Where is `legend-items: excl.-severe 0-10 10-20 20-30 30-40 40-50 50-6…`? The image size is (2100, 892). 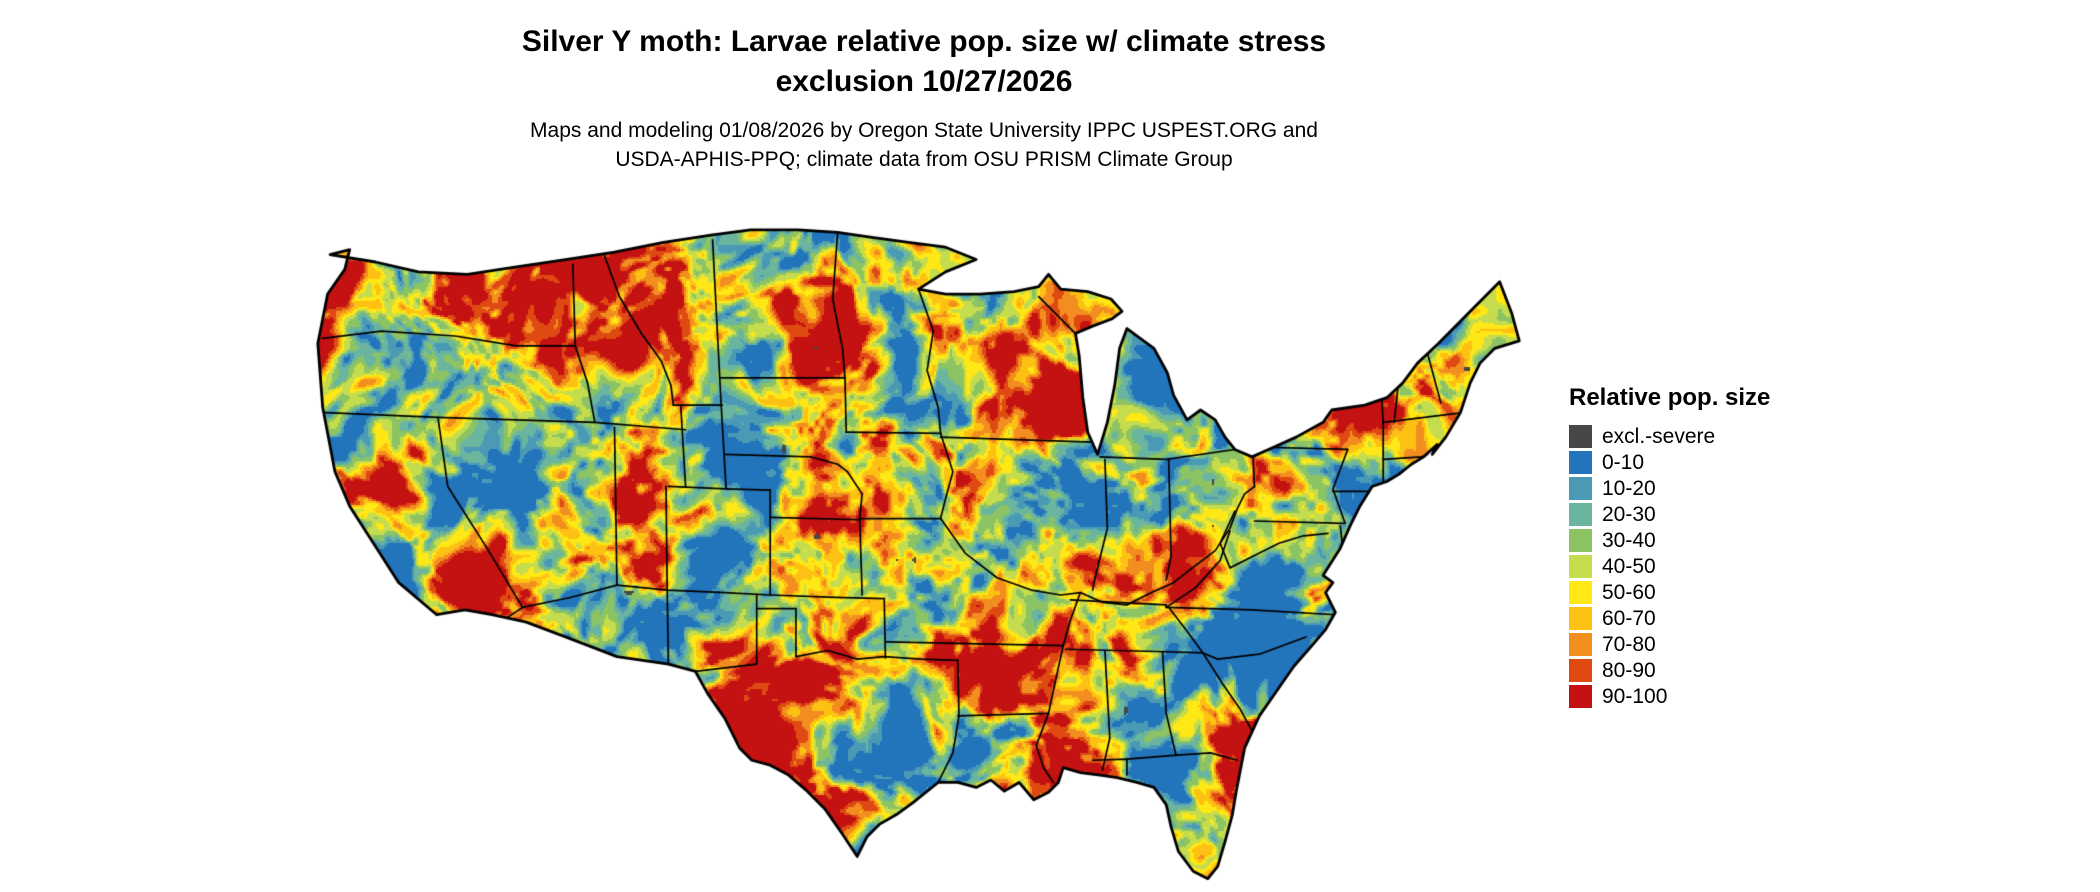 legend-items: excl.-severe 0-10 10-20 20-30 30-40 40-50 50-6… is located at coordinates (1669, 566).